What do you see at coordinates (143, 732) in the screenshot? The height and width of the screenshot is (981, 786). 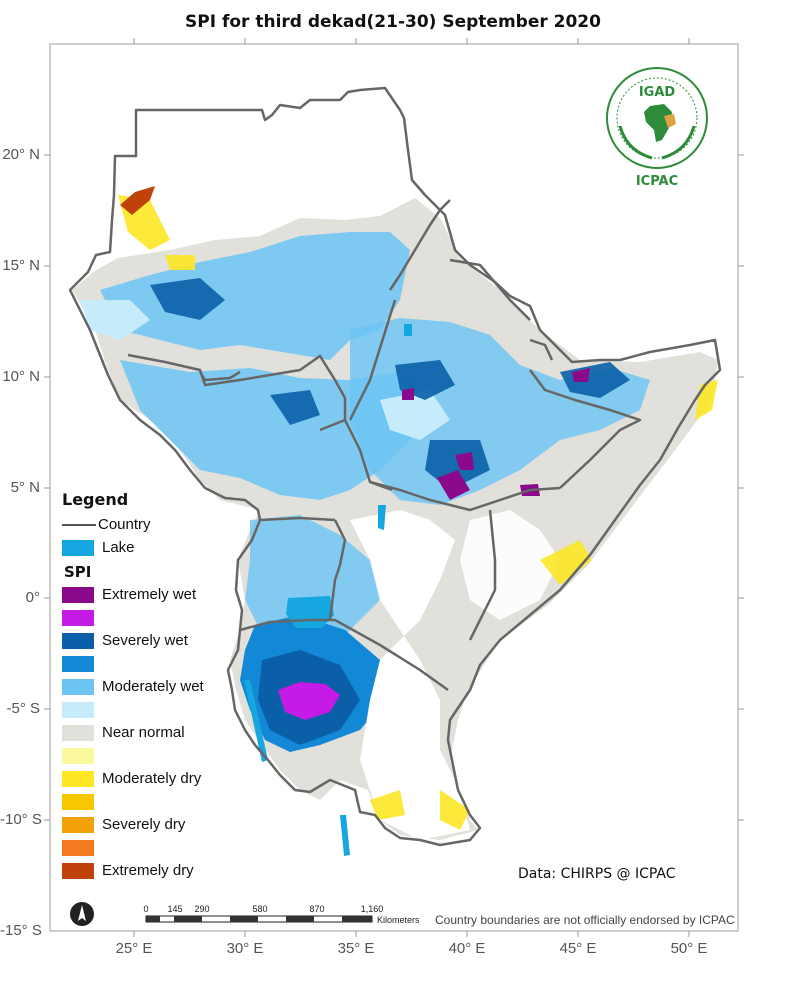 I see `spi-class-label: Near normal` at bounding box center [143, 732].